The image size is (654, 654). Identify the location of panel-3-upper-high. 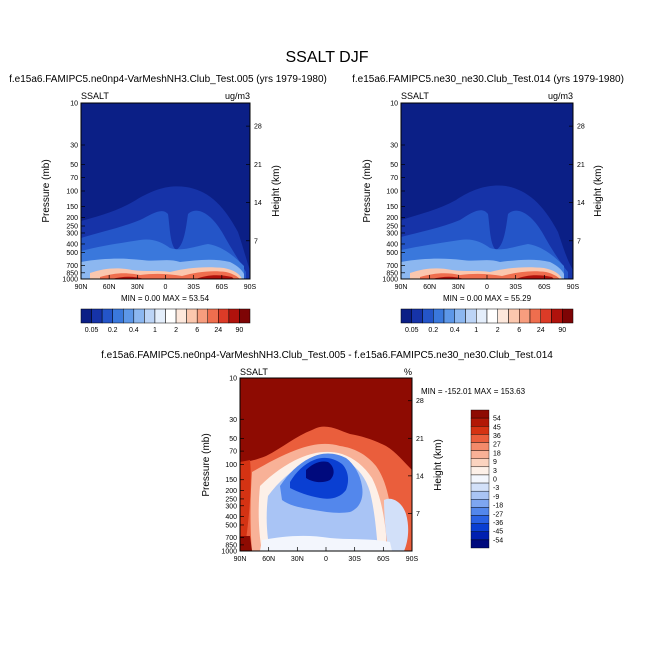
(326, 424).